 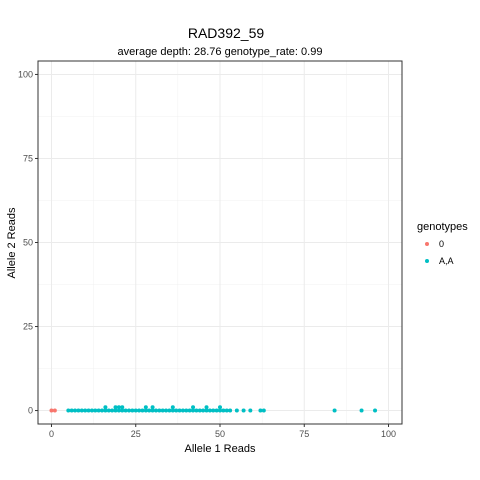 I want to click on x-tick-label: 50, so click(x=220, y=434).